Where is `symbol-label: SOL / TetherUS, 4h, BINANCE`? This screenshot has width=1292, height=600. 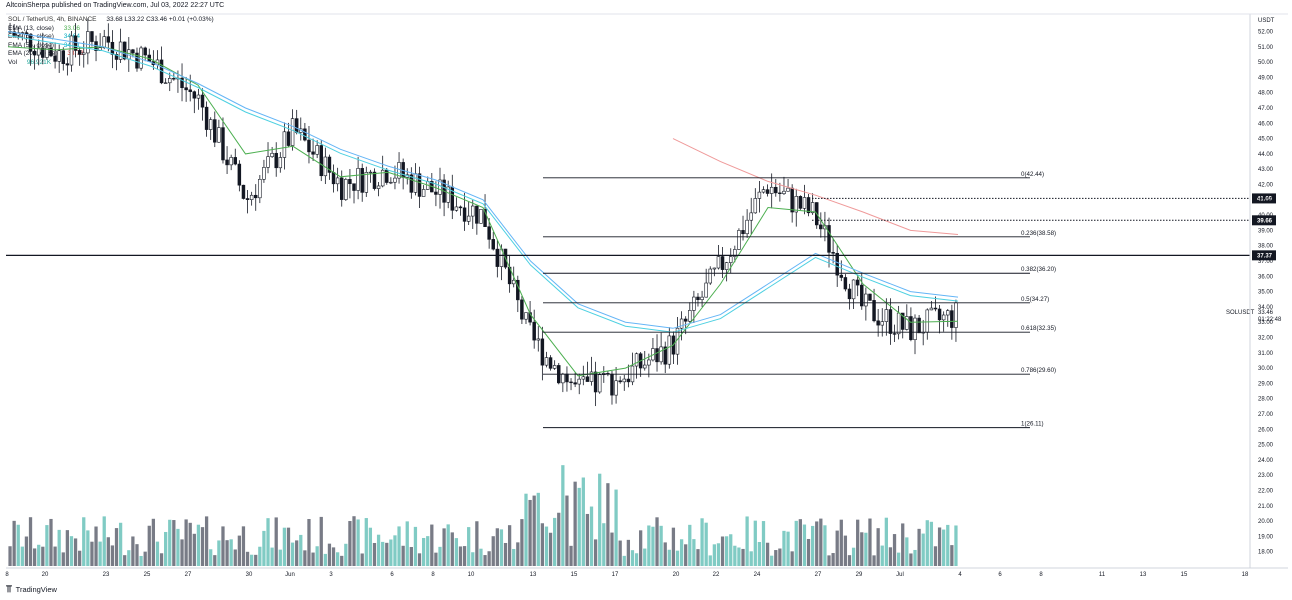 symbol-label: SOL / TetherUS, 4h, BINANCE is located at coordinates (52, 19).